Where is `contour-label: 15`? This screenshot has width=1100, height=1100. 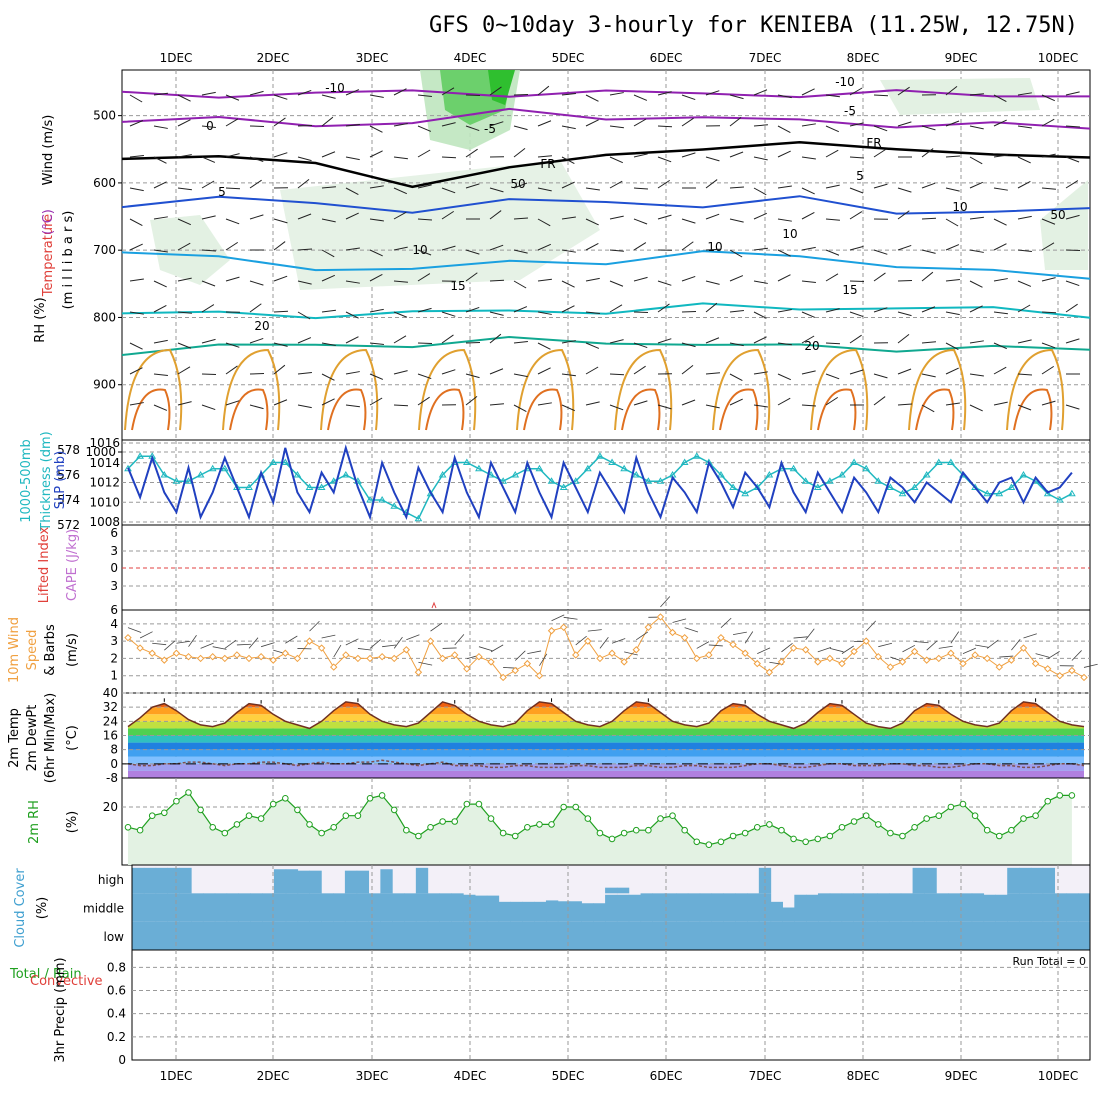 contour-label: 15 is located at coordinates (849, 290).